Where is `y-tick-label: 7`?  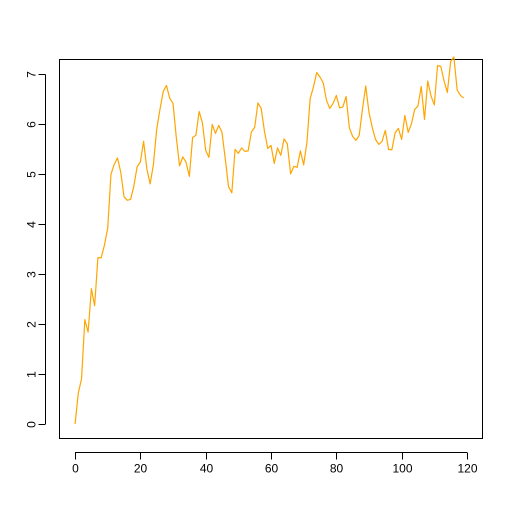
y-tick-label: 7 is located at coordinates (32, 74).